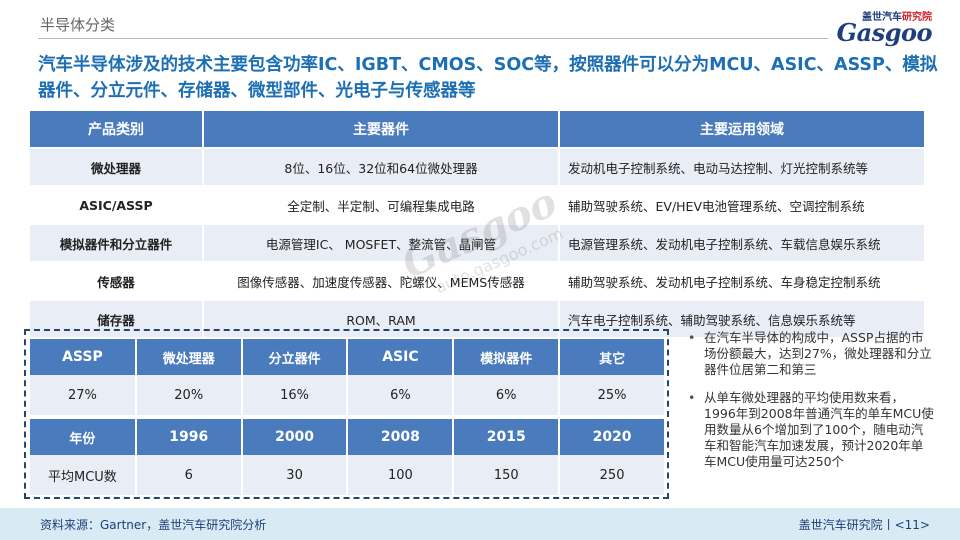 This screenshot has height=540, width=960. Describe the element at coordinates (742, 166) in the screenshot. I see `cell-applications: 发动机电子控制系统、电动马达控制、灯光控制系统等` at that location.